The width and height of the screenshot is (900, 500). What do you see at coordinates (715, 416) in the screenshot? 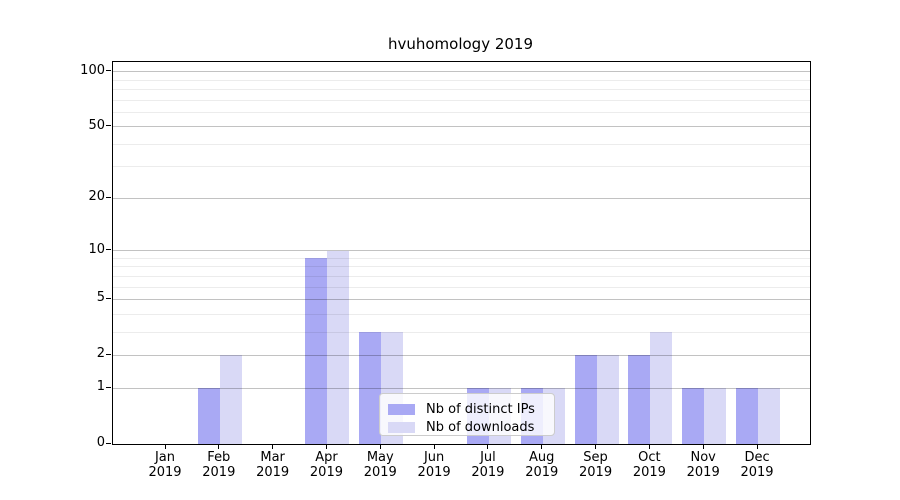
I see `bar-downloads-nov` at bounding box center [715, 416].